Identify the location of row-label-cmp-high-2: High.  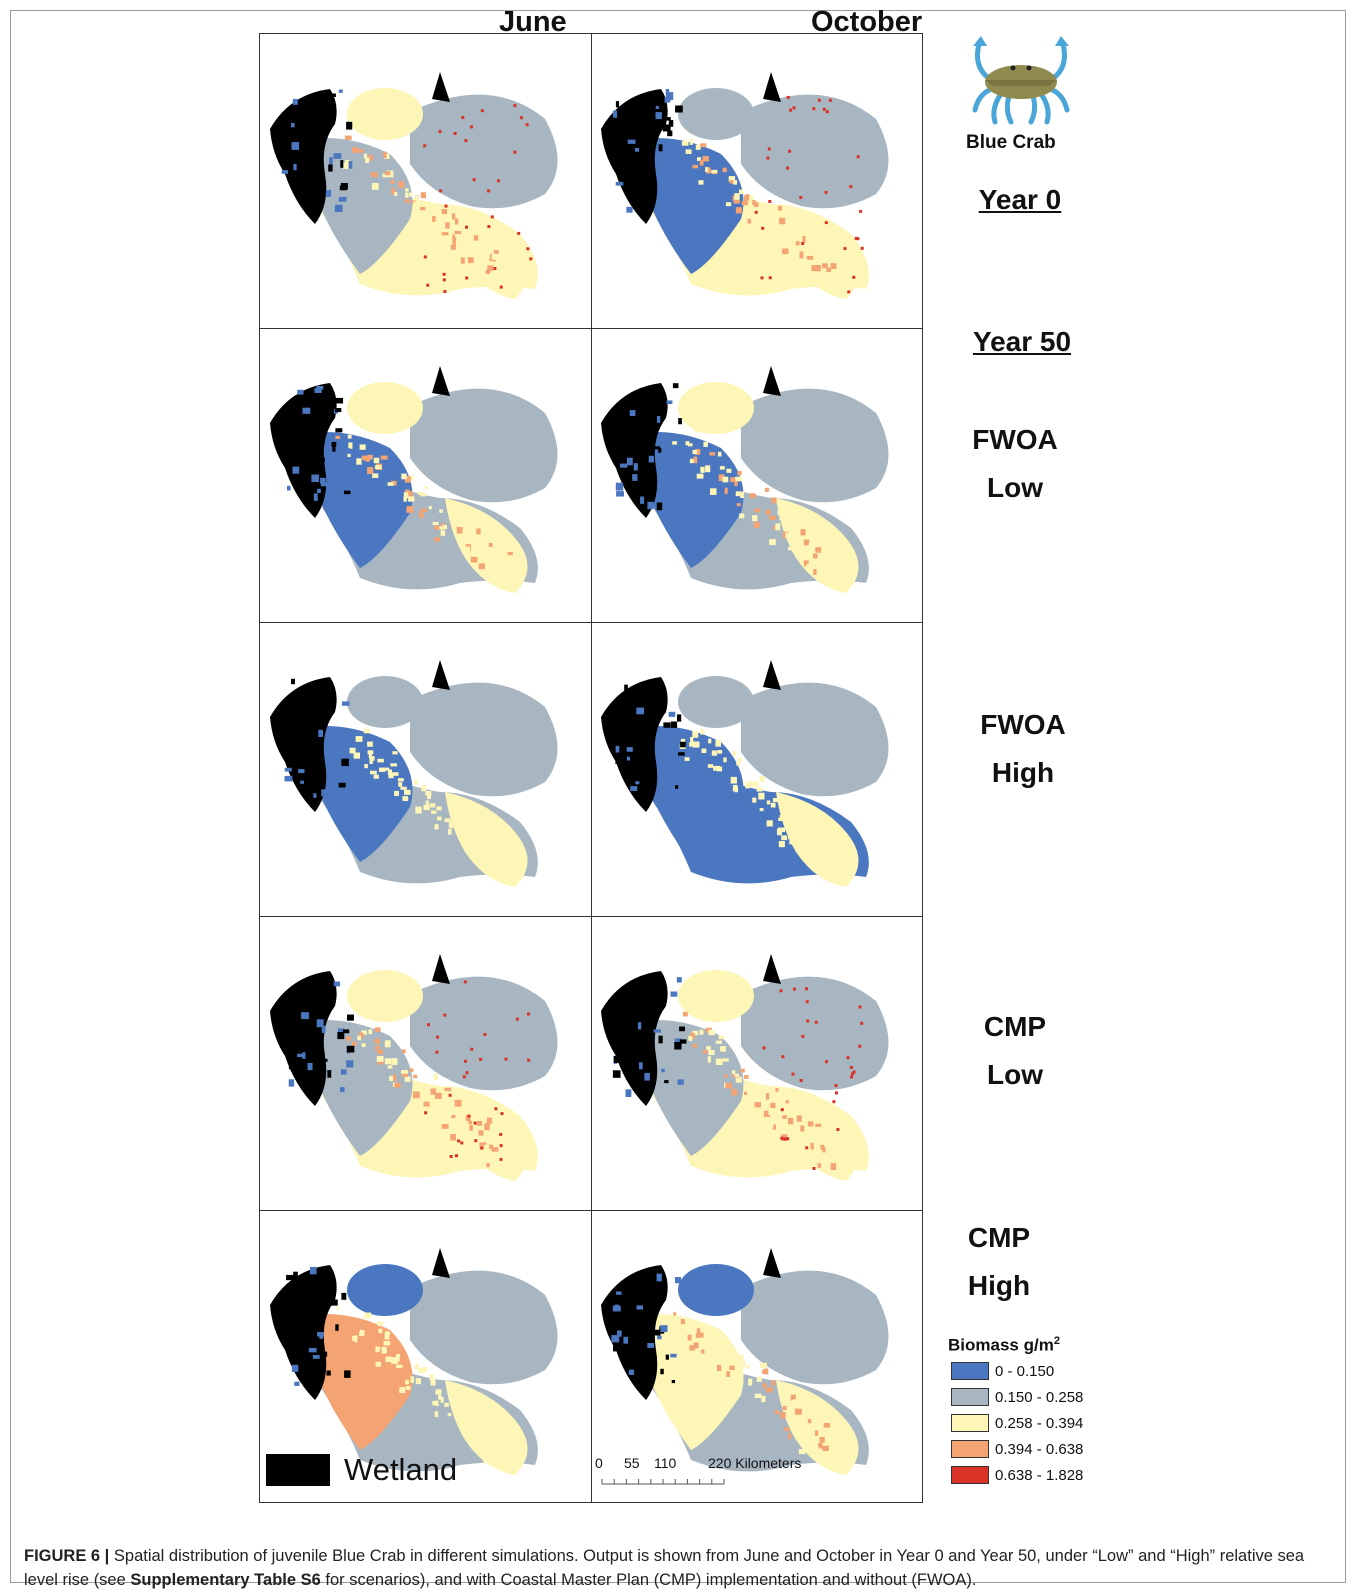
(999, 1285).